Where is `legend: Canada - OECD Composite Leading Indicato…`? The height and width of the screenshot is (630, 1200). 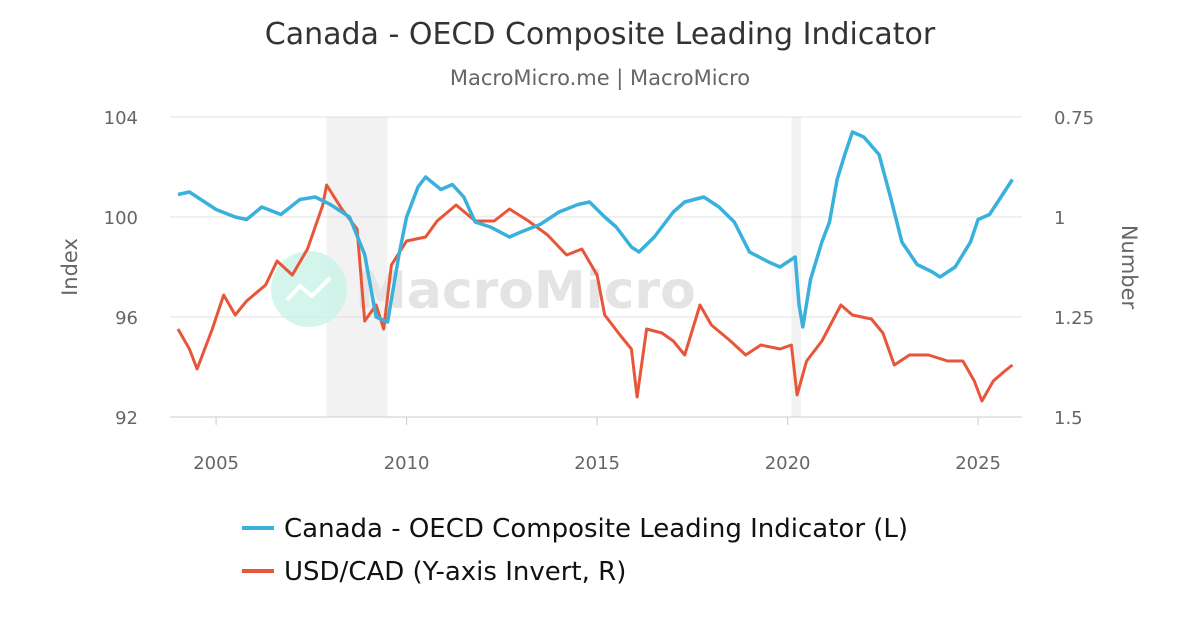 legend: Canada - OECD Composite Leading Indicato… is located at coordinates (575, 550).